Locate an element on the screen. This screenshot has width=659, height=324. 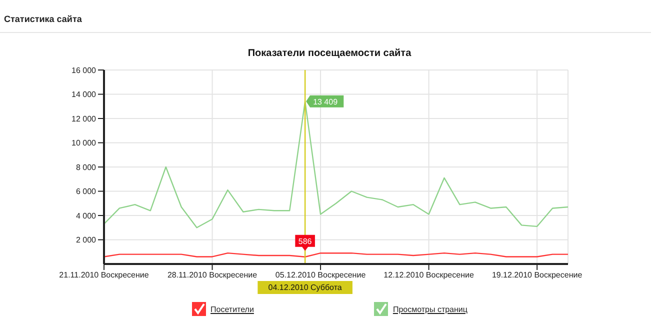
data-label: 586 is located at coordinates (305, 241).